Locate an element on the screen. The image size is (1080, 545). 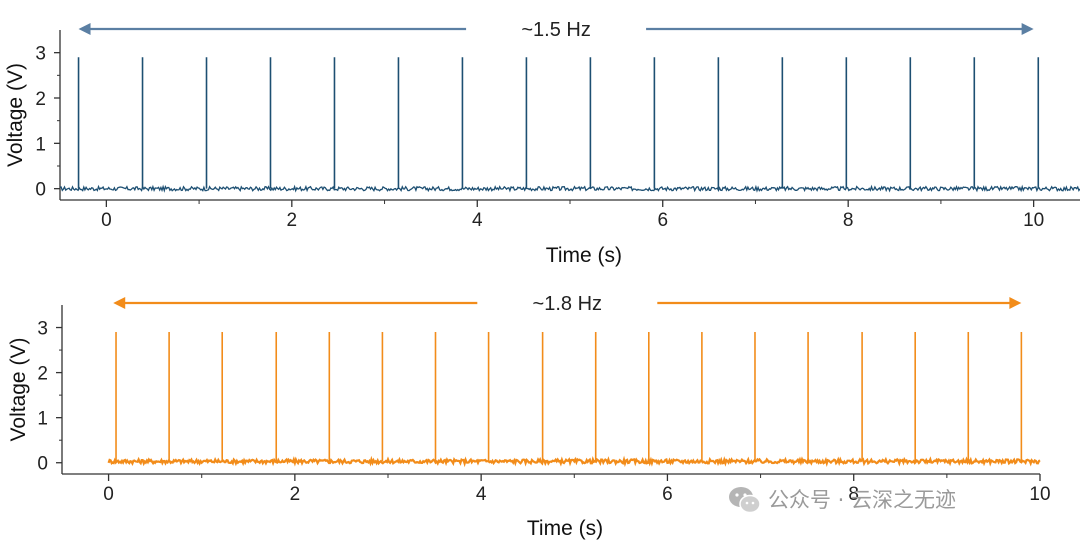
watermark-text: 公众号 · 云深之无迹 is located at coordinates (862, 500).